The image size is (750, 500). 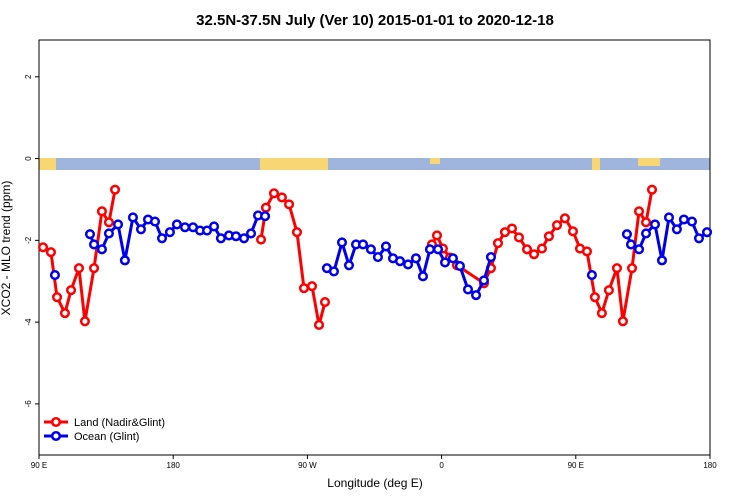 What do you see at coordinates (28, 322) in the screenshot?
I see `y-tick-label: -4` at bounding box center [28, 322].